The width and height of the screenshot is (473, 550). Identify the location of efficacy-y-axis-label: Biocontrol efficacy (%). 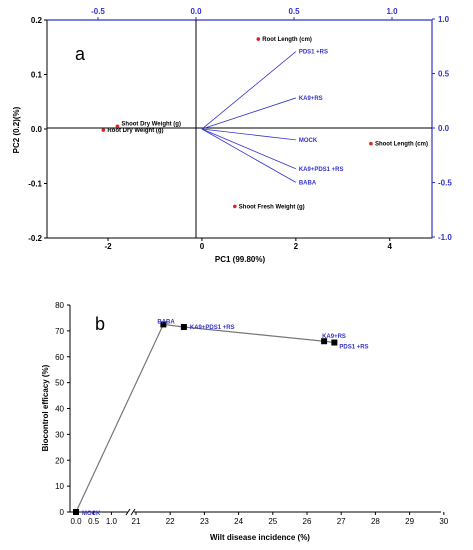
(45, 407).